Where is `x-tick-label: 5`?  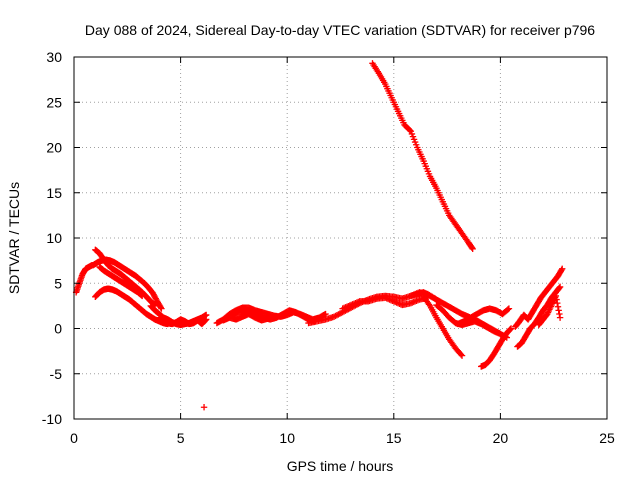 x-tick-label: 5 is located at coordinates (181, 438).